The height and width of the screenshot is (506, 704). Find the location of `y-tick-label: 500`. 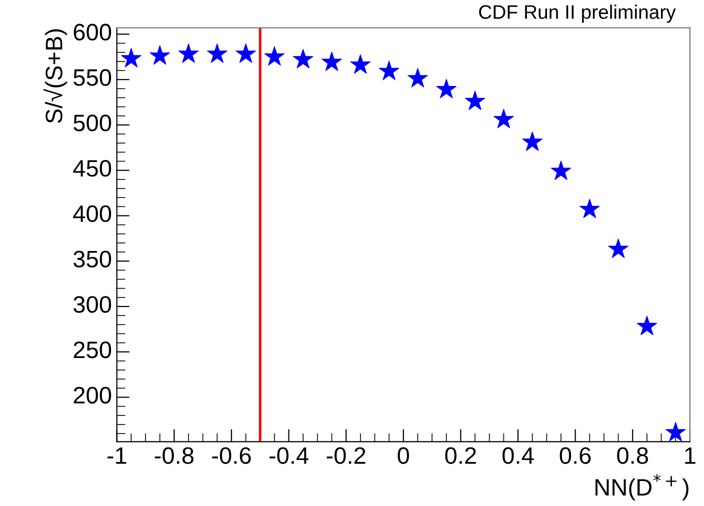

y-tick-label: 500 is located at coordinates (93, 123).